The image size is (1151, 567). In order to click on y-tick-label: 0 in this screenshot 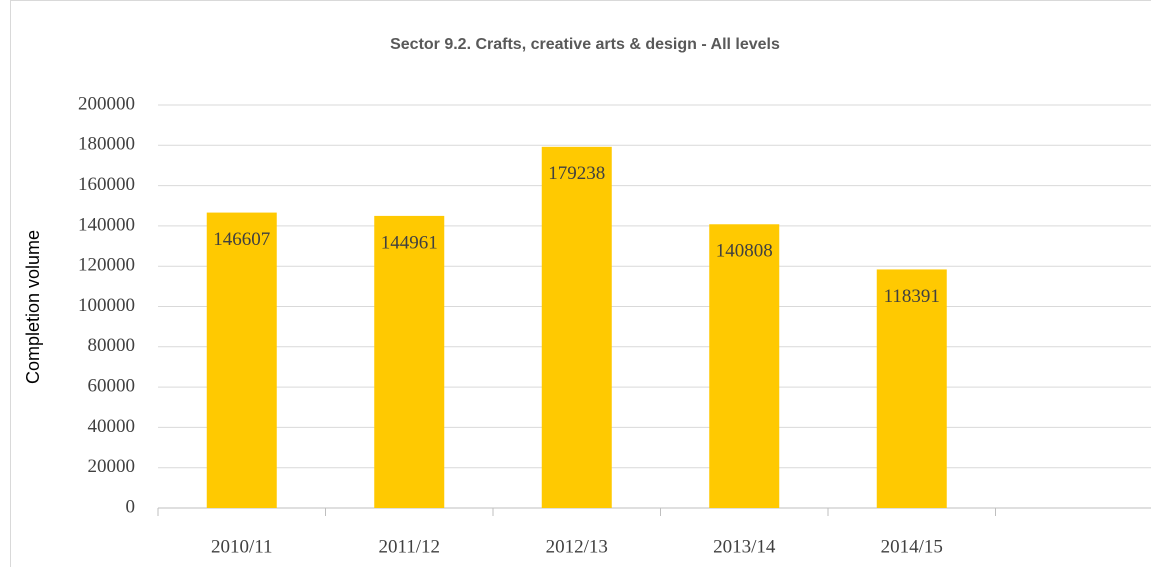, I will do `click(131, 506)`.